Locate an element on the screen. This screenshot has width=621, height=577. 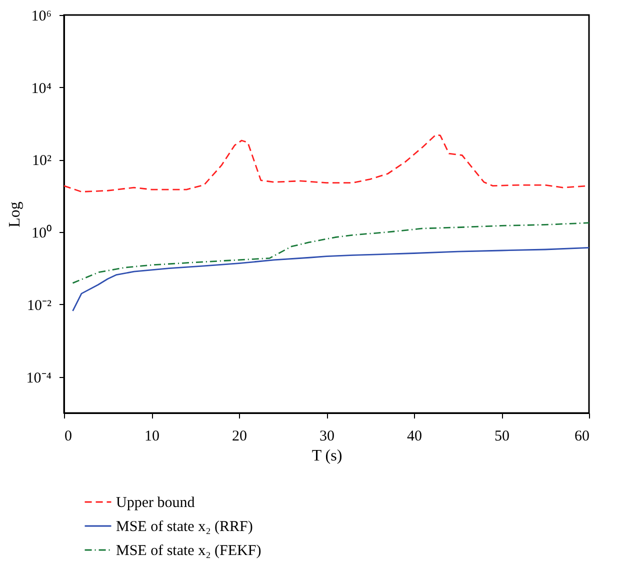
x-tick-label: 60 is located at coordinates (582, 436).